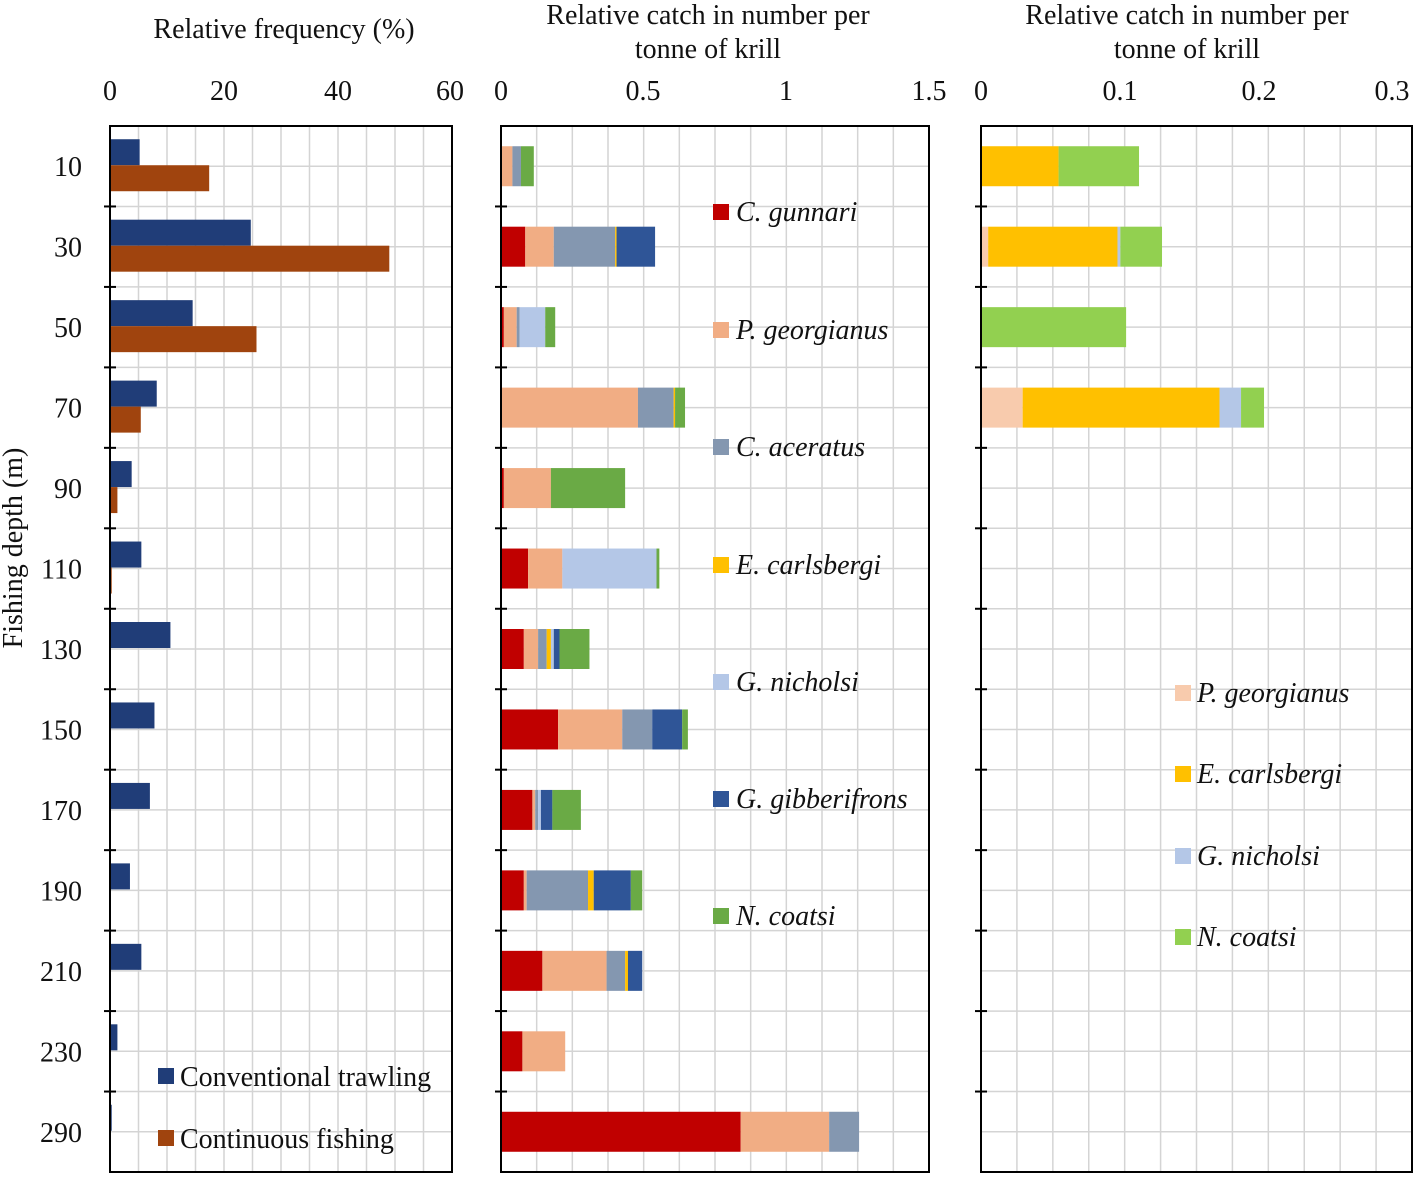 Image resolution: width=1417 pixels, height=1179 pixels. I want to click on panel1-x-ticks: 0 20 40 60, so click(283, 91).